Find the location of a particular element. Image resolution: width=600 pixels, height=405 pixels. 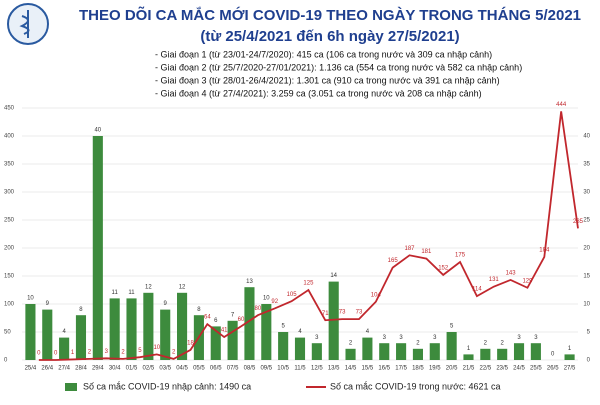

bar-value-label: 13 is located at coordinates (249, 282).